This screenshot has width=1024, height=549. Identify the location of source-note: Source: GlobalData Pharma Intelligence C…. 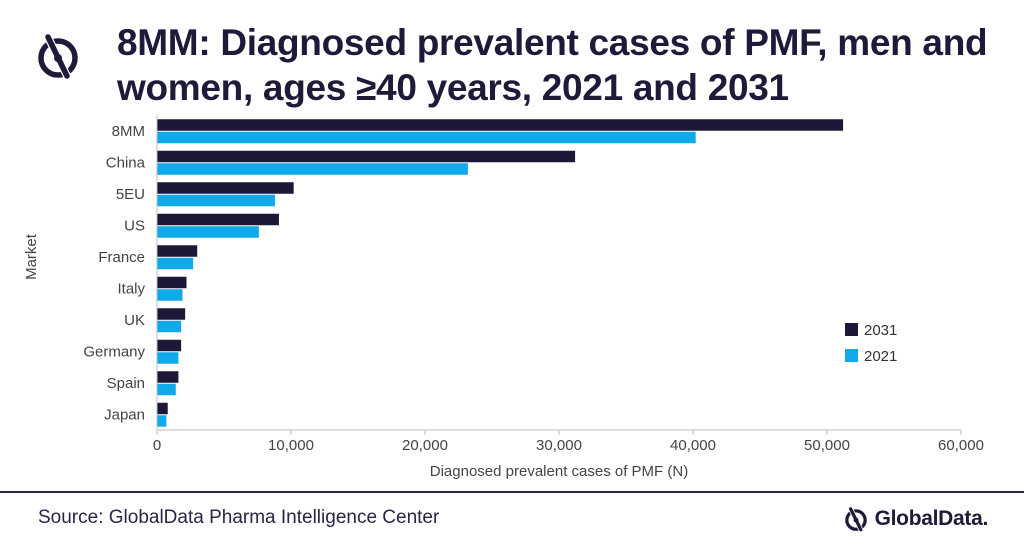
(239, 517).